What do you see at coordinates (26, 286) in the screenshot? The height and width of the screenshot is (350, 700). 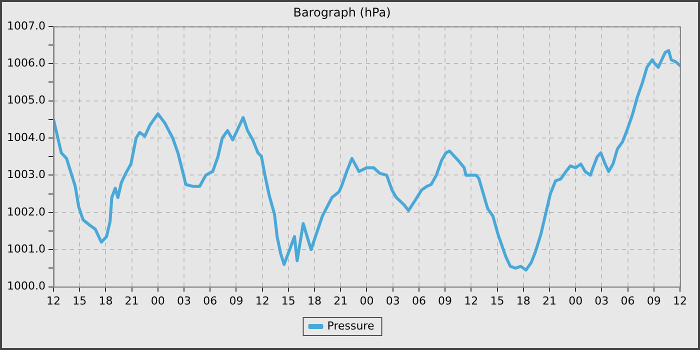 I see `y-tick-label: 1000.0` at bounding box center [26, 286].